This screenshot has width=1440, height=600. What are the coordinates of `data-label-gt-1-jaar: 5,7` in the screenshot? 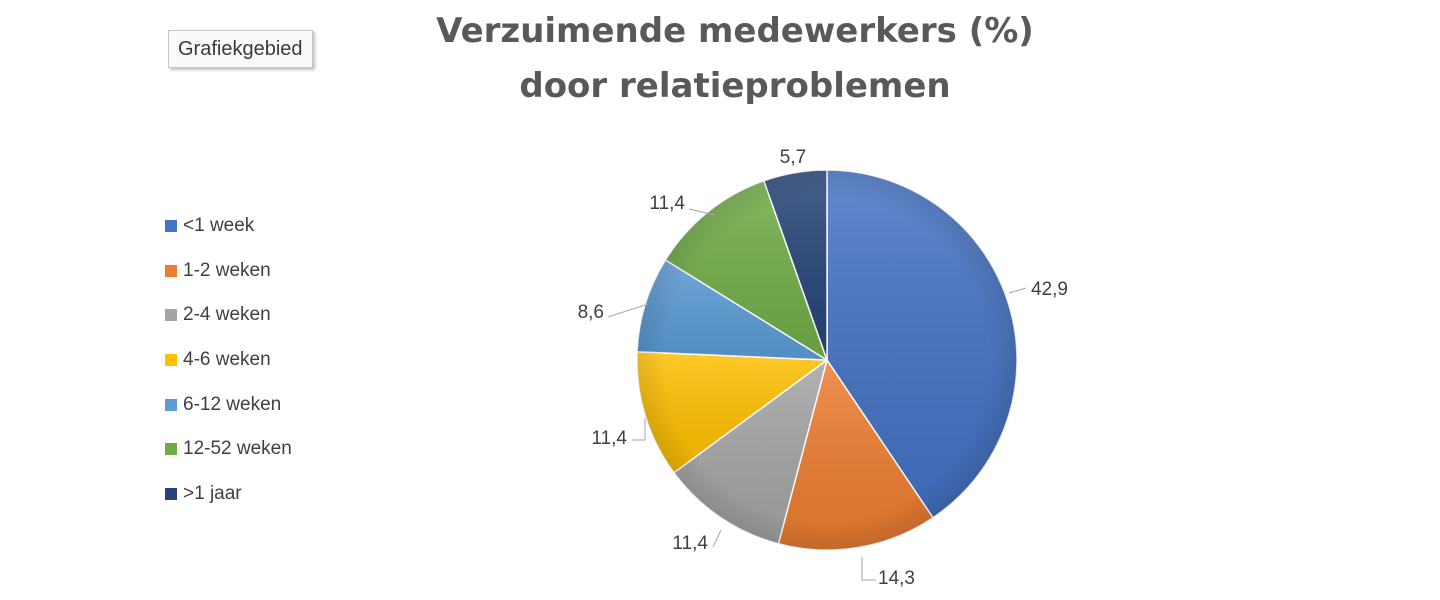 It's located at (793, 157).